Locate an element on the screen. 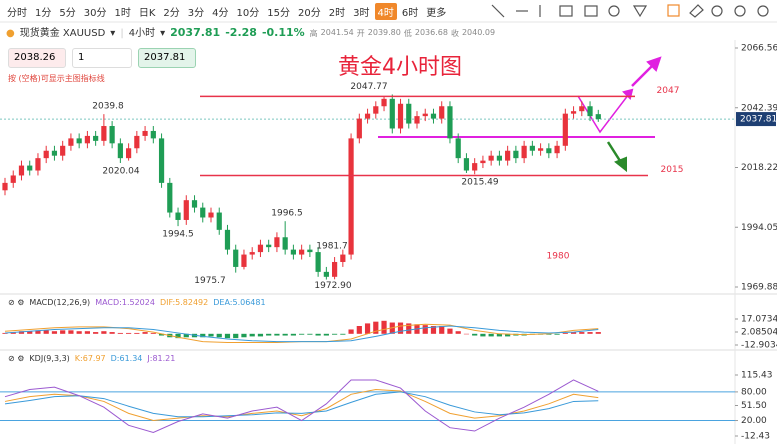 The image size is (777, 444). stat-value: 2039.80 is located at coordinates (384, 32).